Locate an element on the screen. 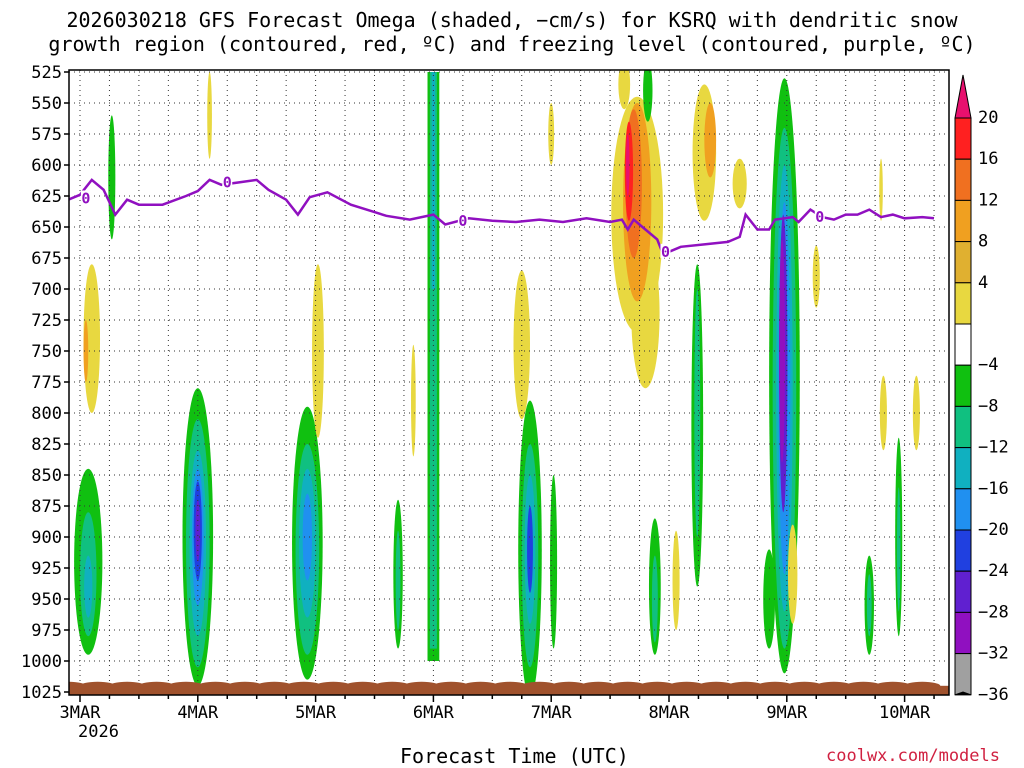 This screenshot has height=768, width=1024. y-tick-label: 575 is located at coordinates (46, 135).